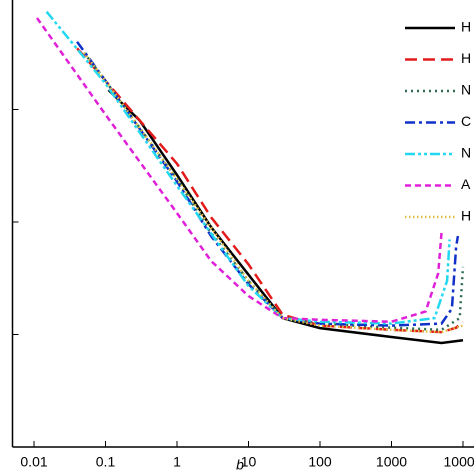 The image size is (474, 474). Describe the element at coordinates (106, 462) in the screenshot. I see `x-tick-label: 0.1` at that location.